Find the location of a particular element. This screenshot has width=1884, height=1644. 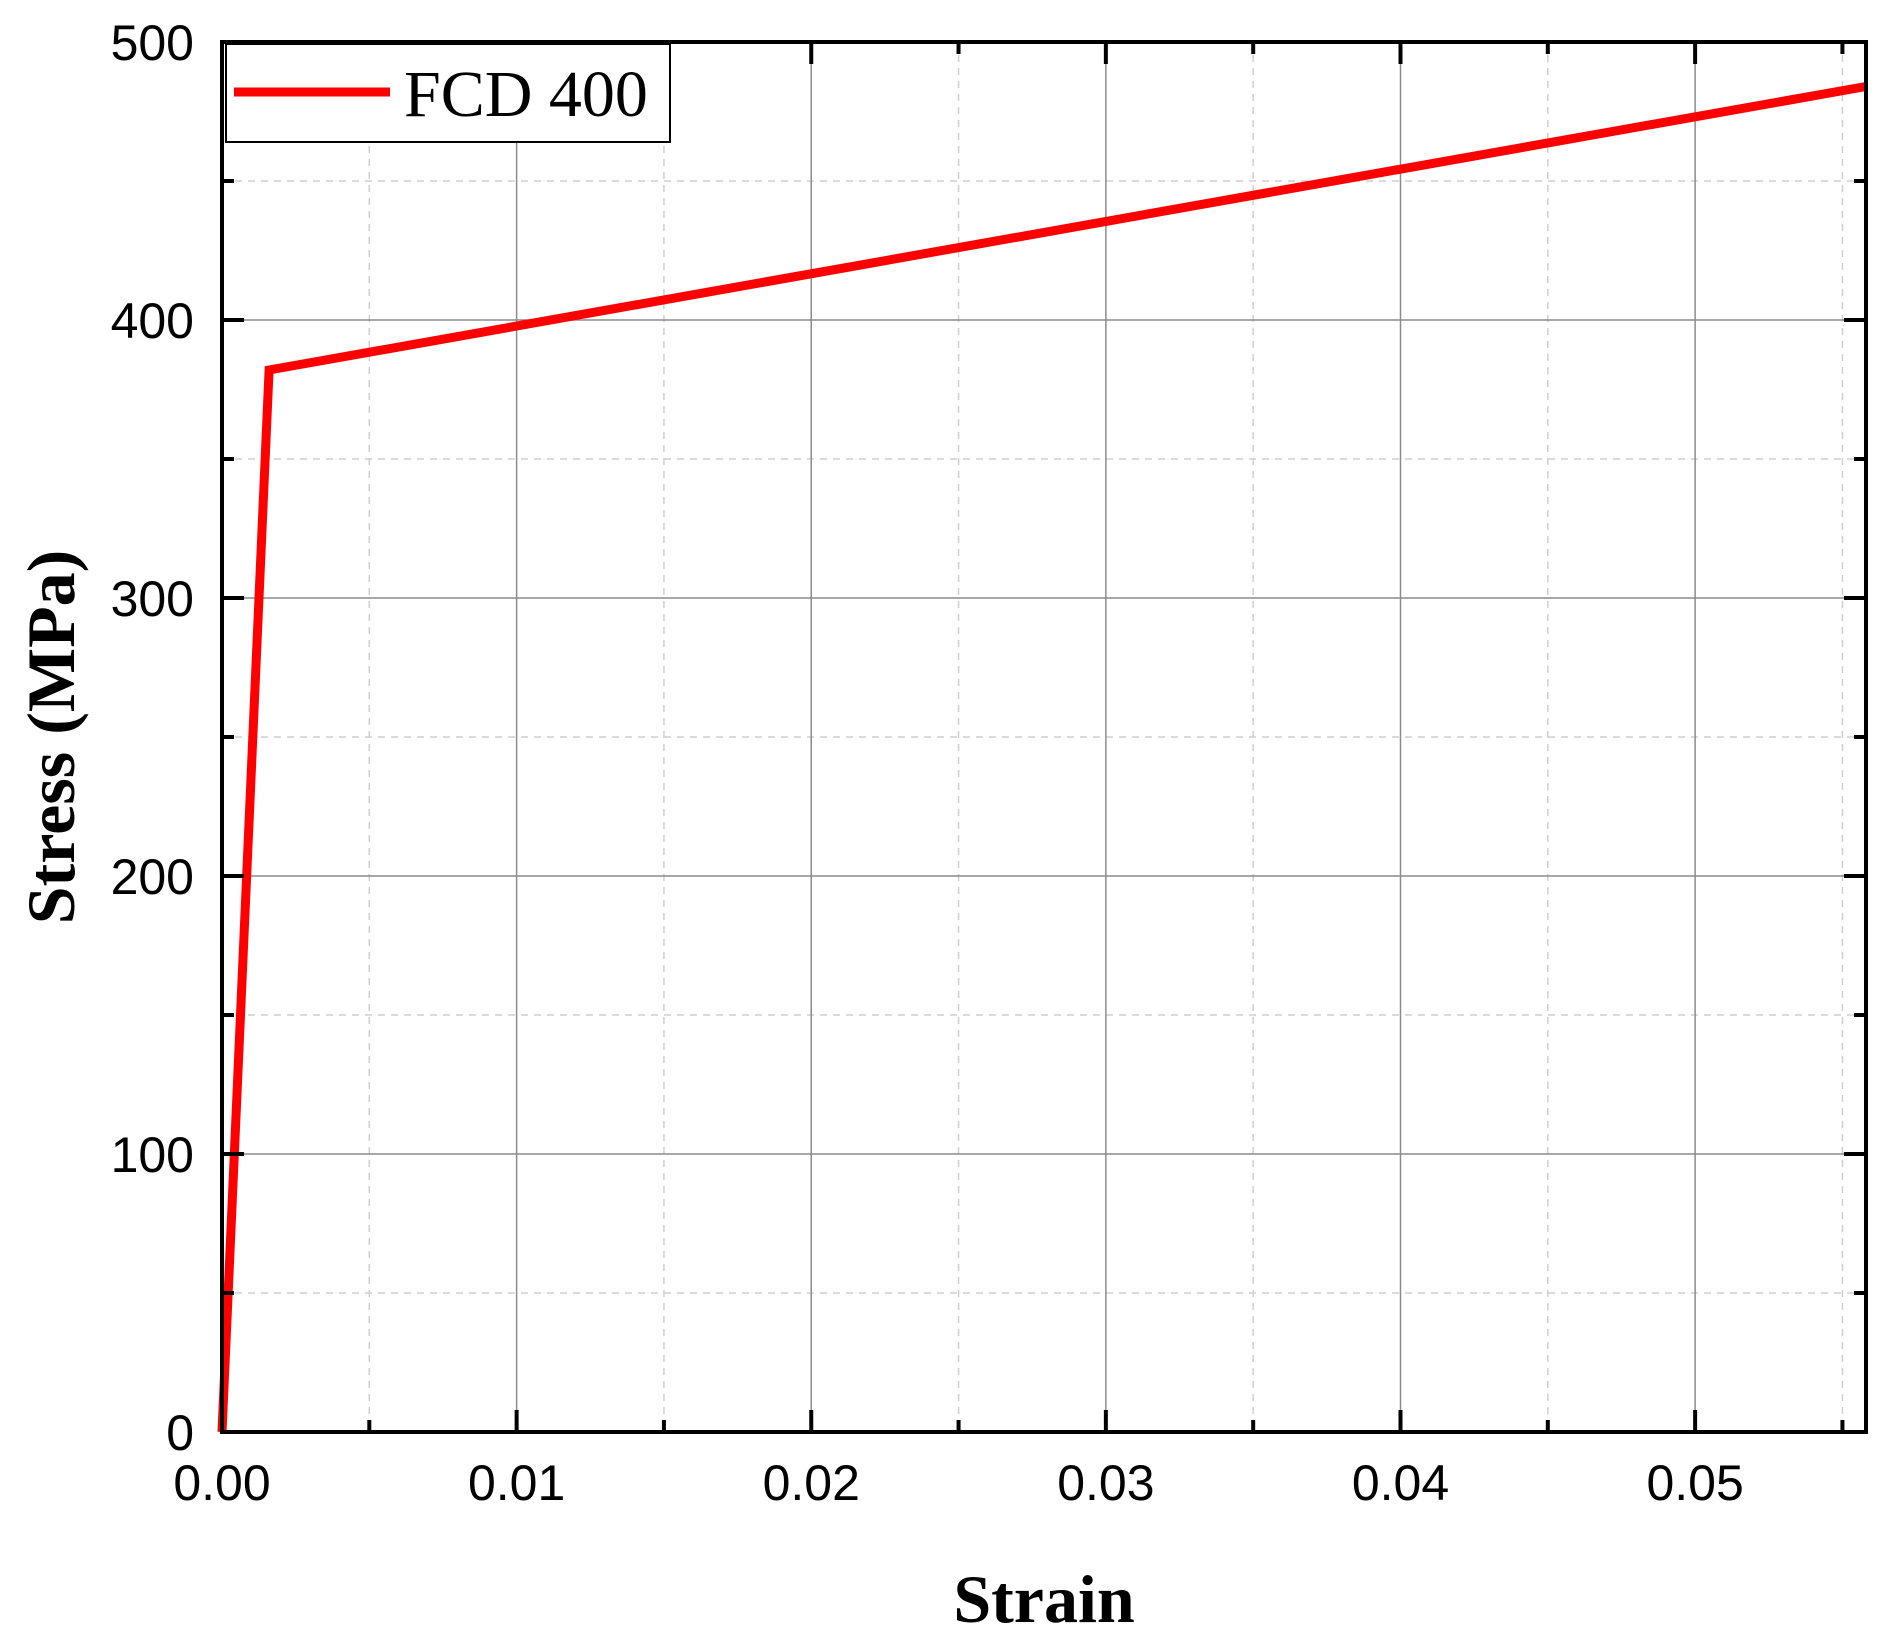

x-axis-title: Strain is located at coordinates (1043, 1599).